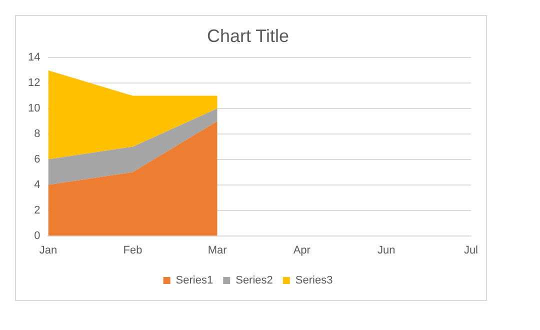 The height and width of the screenshot is (330, 540). Describe the element at coordinates (471, 250) in the screenshot. I see `x-tick-label: Jul` at that location.